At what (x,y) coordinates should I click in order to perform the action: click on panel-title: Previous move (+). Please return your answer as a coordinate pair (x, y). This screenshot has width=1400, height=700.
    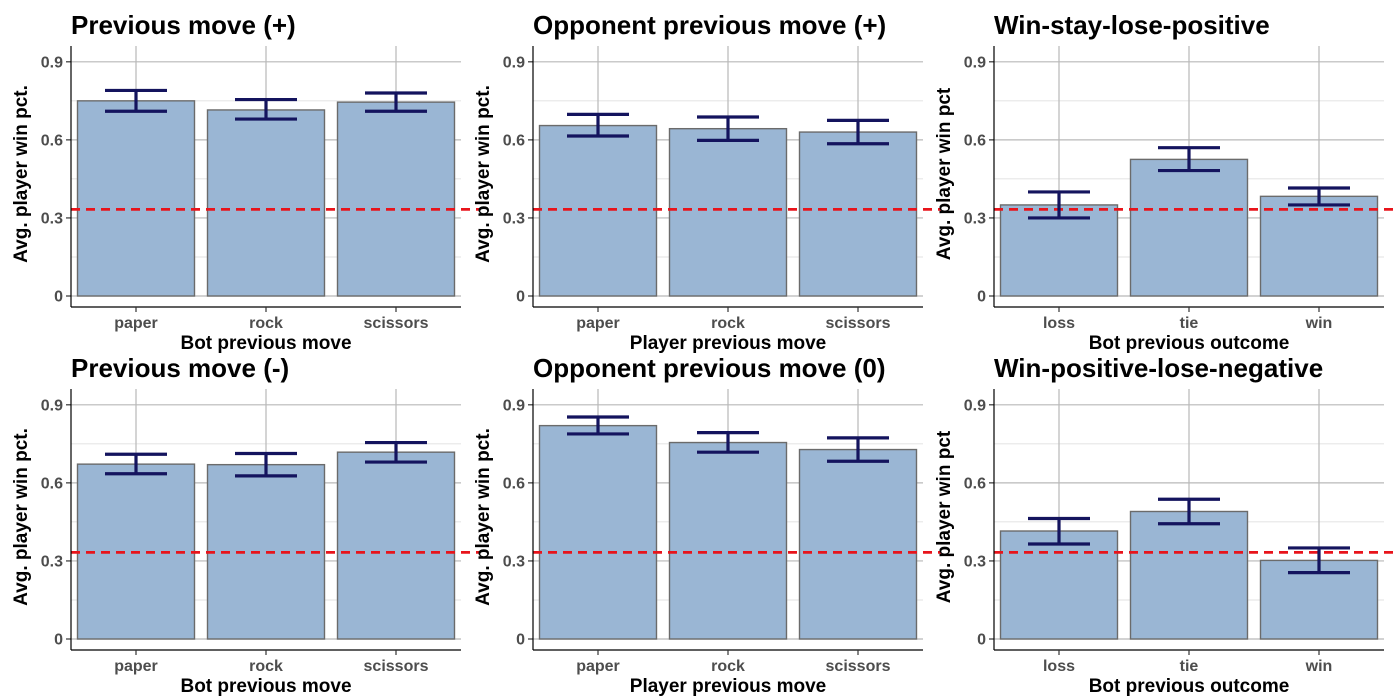
    Looking at the image, I should click on (183, 25).